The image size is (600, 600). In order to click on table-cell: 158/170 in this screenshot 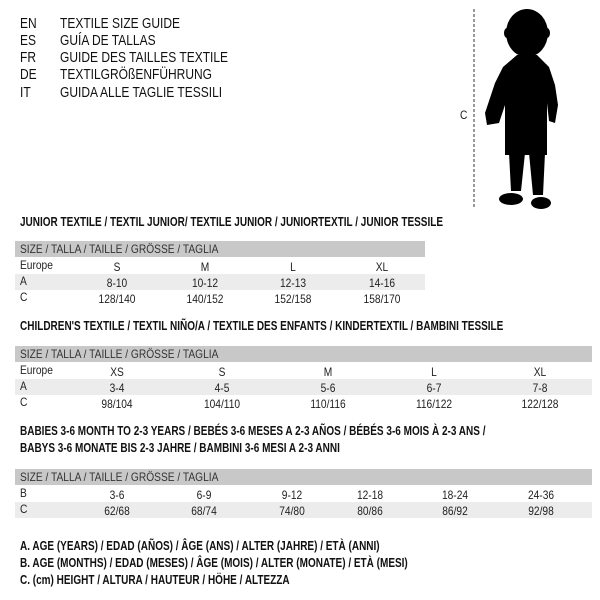, I will do `click(382, 299)`.